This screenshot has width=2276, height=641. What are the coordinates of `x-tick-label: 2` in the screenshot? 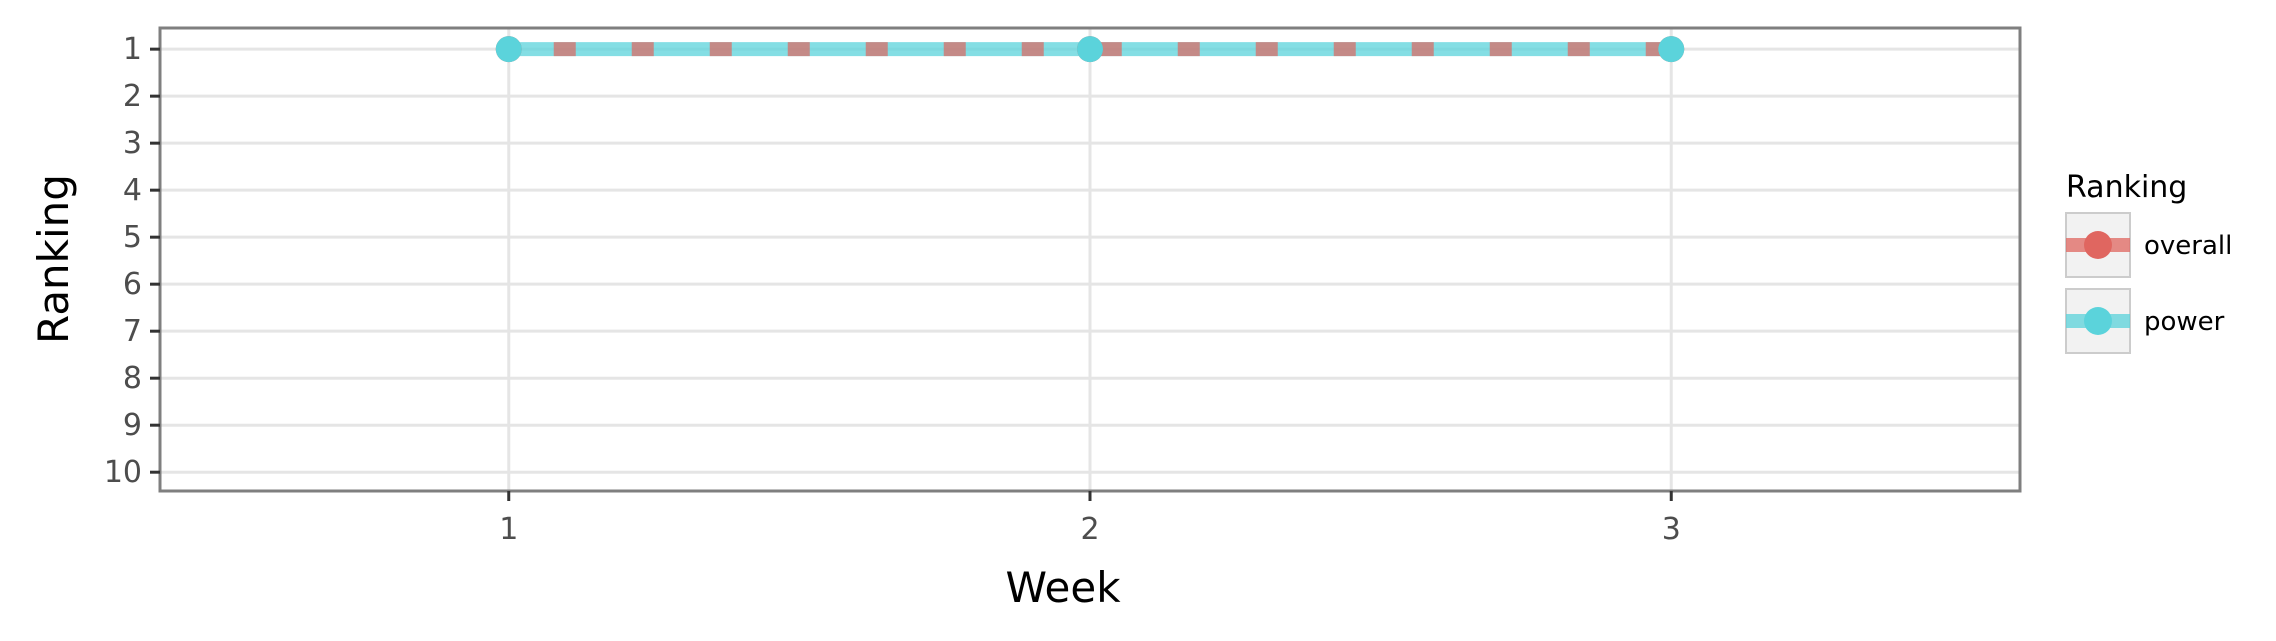 It's located at (1089, 529).